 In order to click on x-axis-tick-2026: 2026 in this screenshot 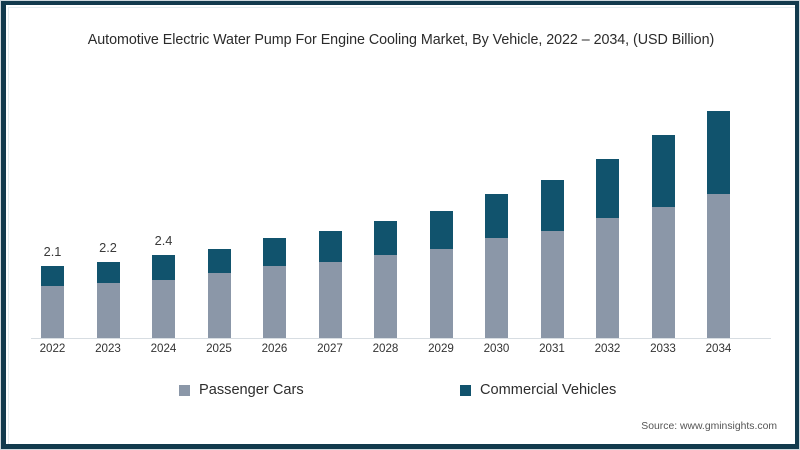, I will do `click(274, 348)`.